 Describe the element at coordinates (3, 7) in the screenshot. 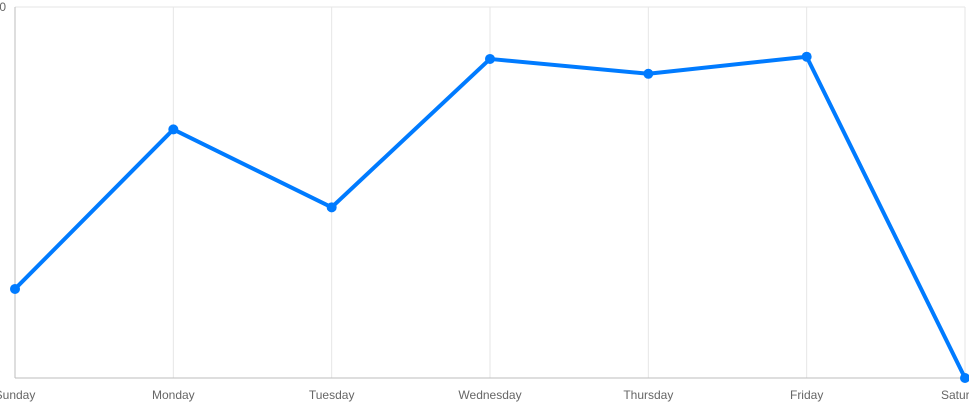

I see `y-tick-label: 0` at that location.